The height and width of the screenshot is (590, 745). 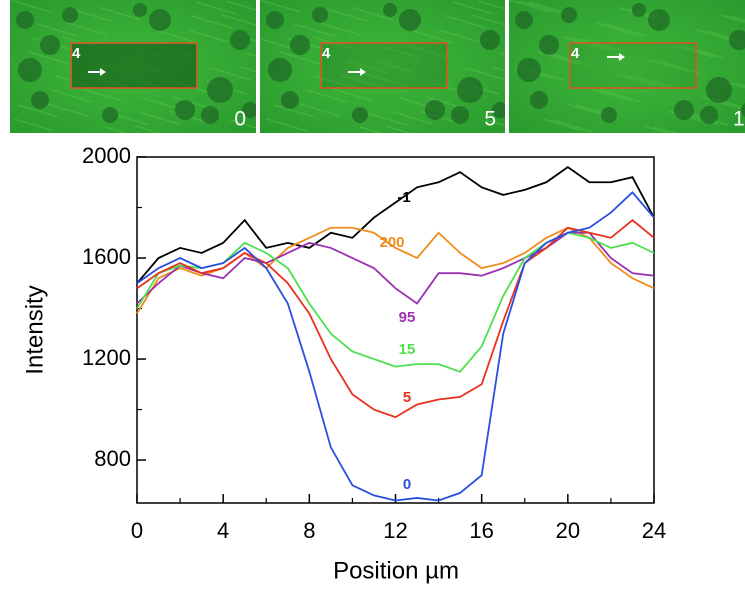 What do you see at coordinates (106, 155) in the screenshot?
I see `y-tick-label: 2000` at bounding box center [106, 155].